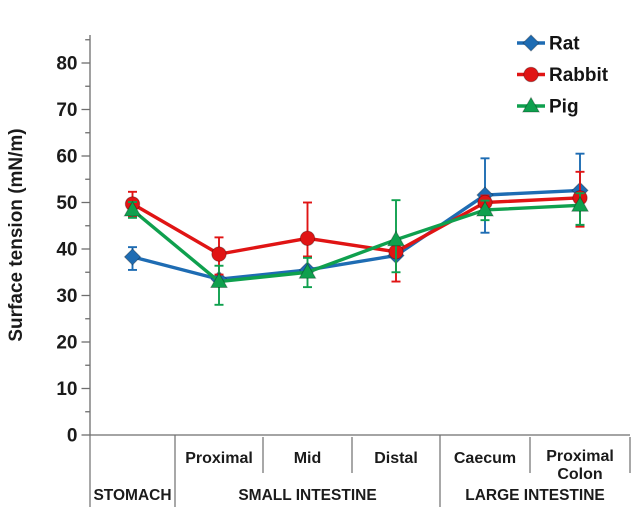  Describe the element at coordinates (66, 110) in the screenshot. I see `y-tick-label: 70` at that location.